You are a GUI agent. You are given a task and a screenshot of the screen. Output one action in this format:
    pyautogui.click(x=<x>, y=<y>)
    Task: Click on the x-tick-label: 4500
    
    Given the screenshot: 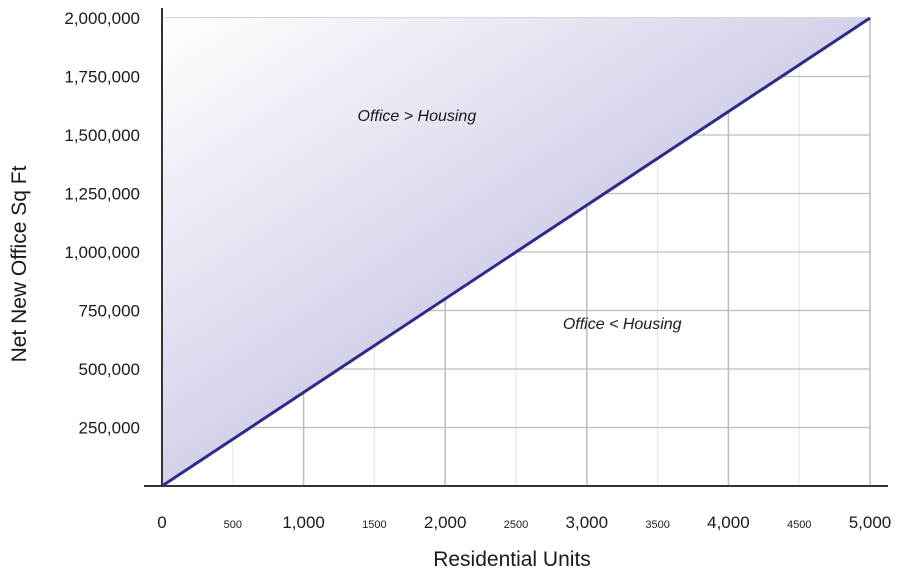 What is the action you would take?
    pyautogui.click(x=799, y=525)
    